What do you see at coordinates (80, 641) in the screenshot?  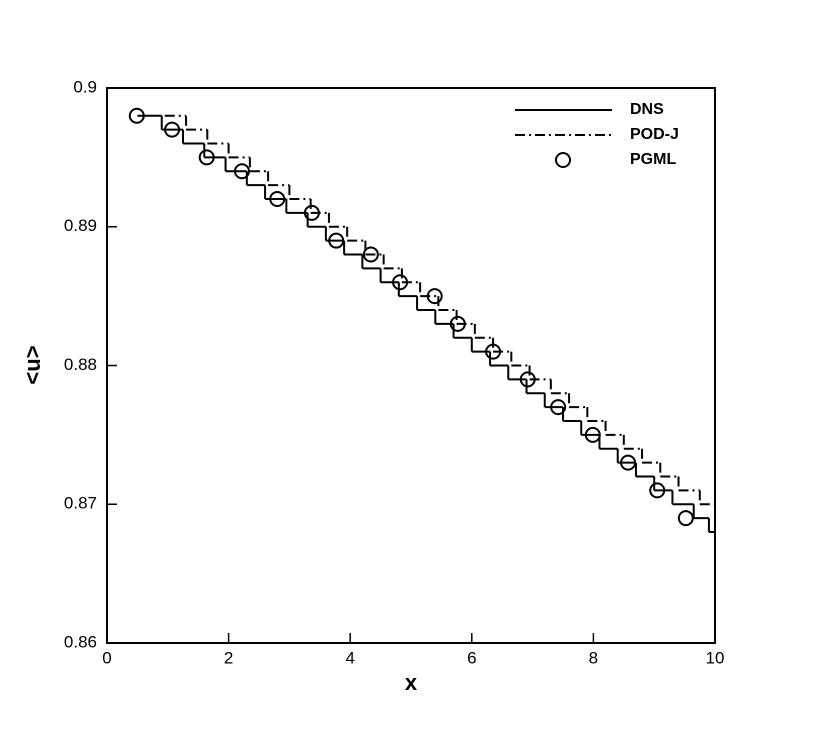 I see `y-tick-label: 0.86` at bounding box center [80, 641].